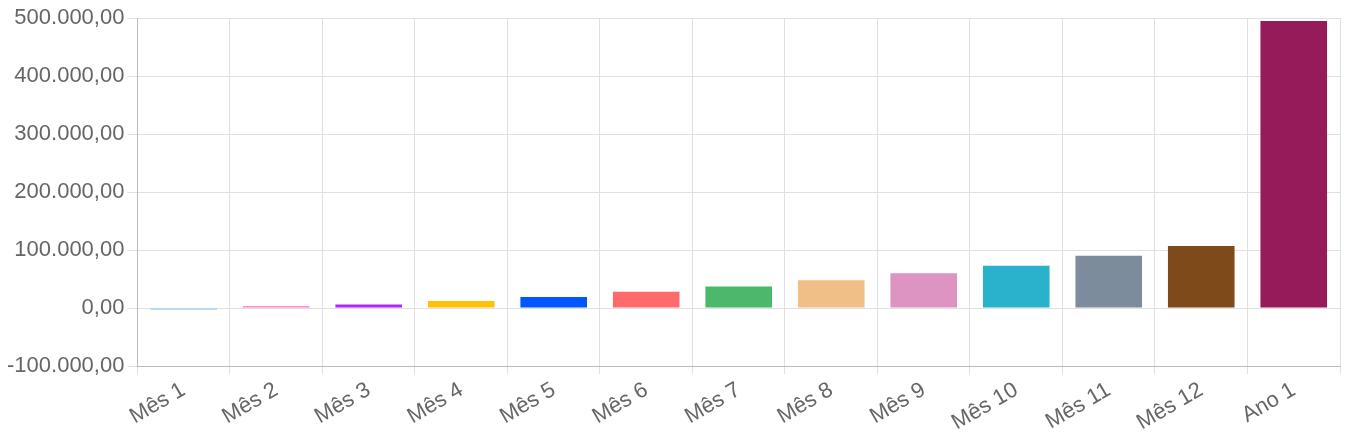  I want to click on x-tick-label: Ano 1, so click(1268, 401).